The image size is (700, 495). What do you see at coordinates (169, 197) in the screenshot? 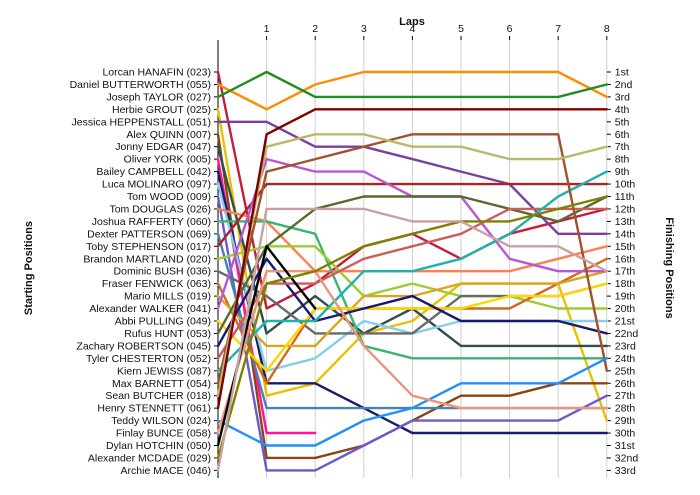
I see `driver-start-label: Tom WOOD (009)` at bounding box center [169, 197].